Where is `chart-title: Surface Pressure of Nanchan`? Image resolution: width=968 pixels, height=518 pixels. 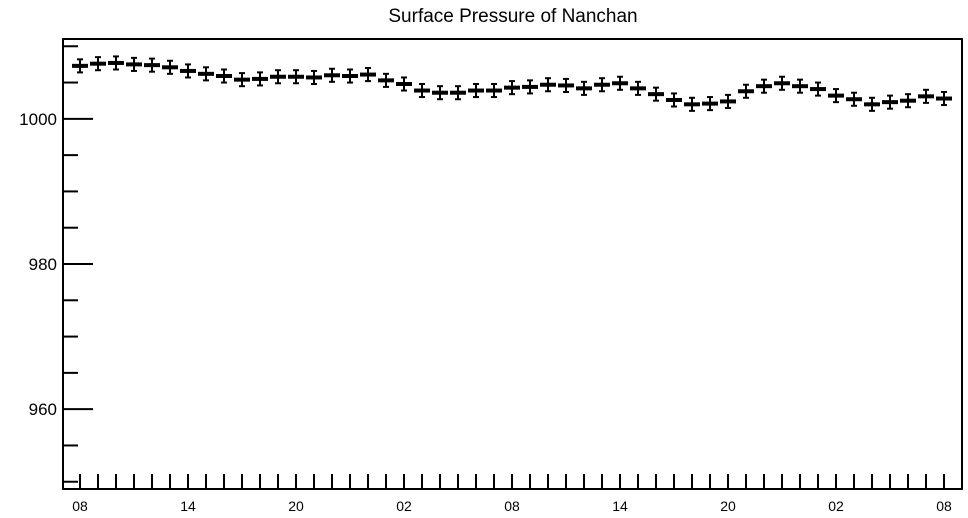
chart-title: Surface Pressure of Nanchan is located at coordinates (512, 16).